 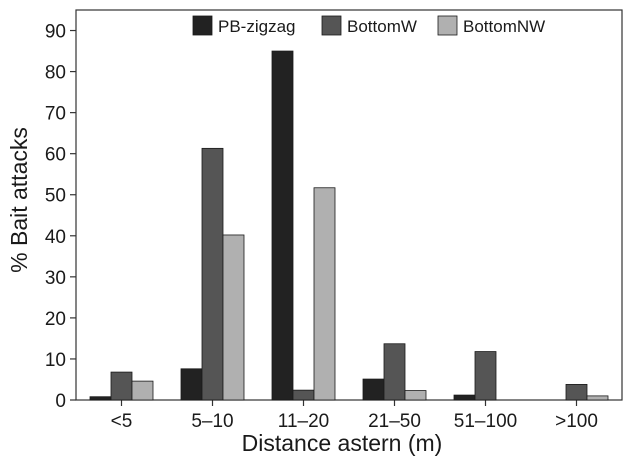 I want to click on y-tick-label: 10, so click(x=55, y=360).